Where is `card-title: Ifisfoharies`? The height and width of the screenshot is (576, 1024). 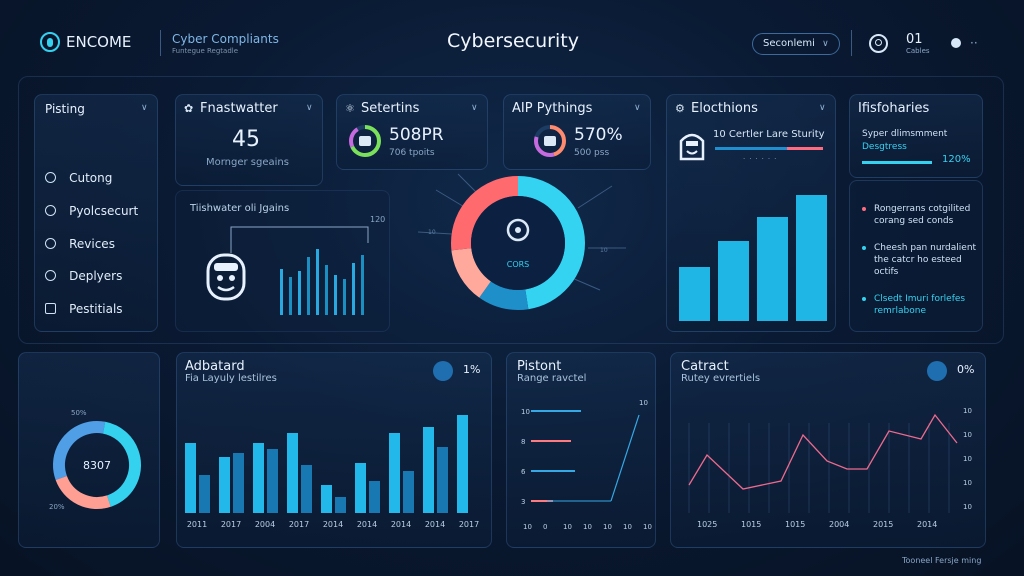 card-title: Ifisfoharies is located at coordinates (894, 108).